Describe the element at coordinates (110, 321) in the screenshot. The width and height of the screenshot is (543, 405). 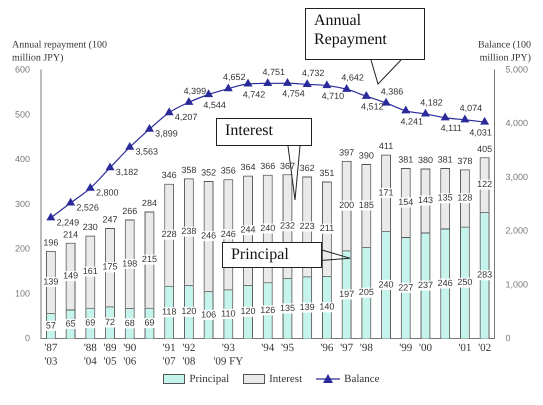
I see `data-label: 72` at that location.